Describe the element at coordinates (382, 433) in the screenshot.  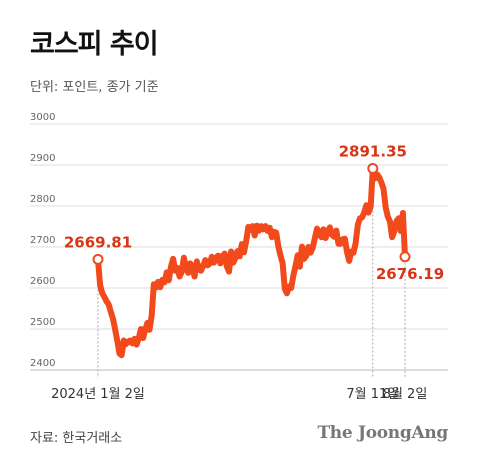
I see `publisher-logo: The JoongAng` at that location.